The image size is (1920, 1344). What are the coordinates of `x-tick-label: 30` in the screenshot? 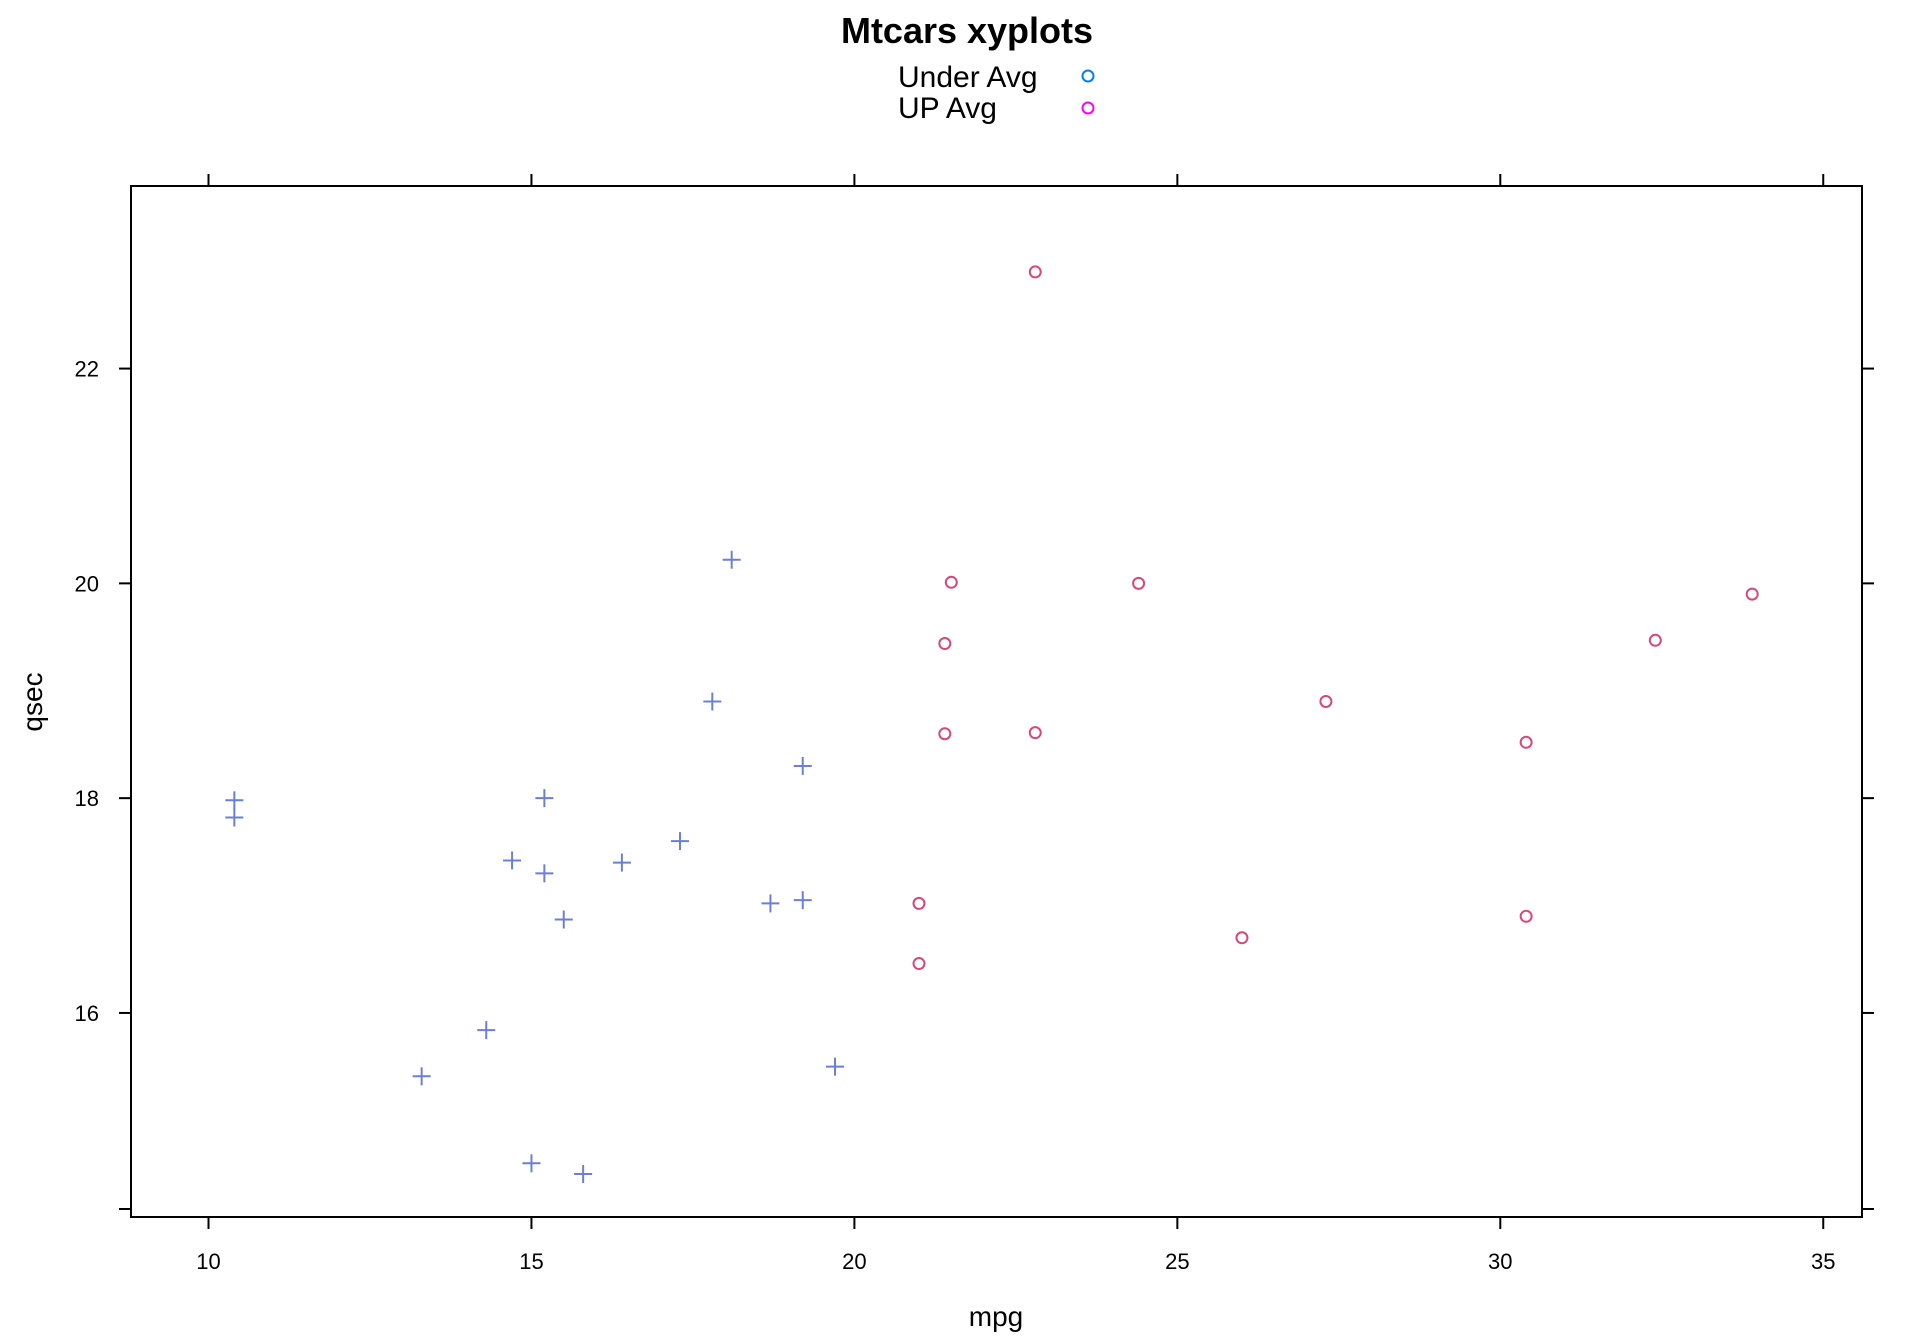 It's located at (1500, 1261).